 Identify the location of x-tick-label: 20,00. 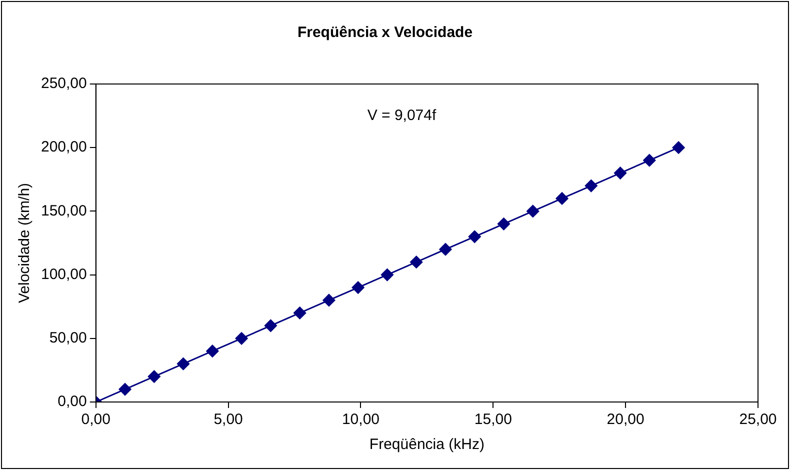
(625, 419).